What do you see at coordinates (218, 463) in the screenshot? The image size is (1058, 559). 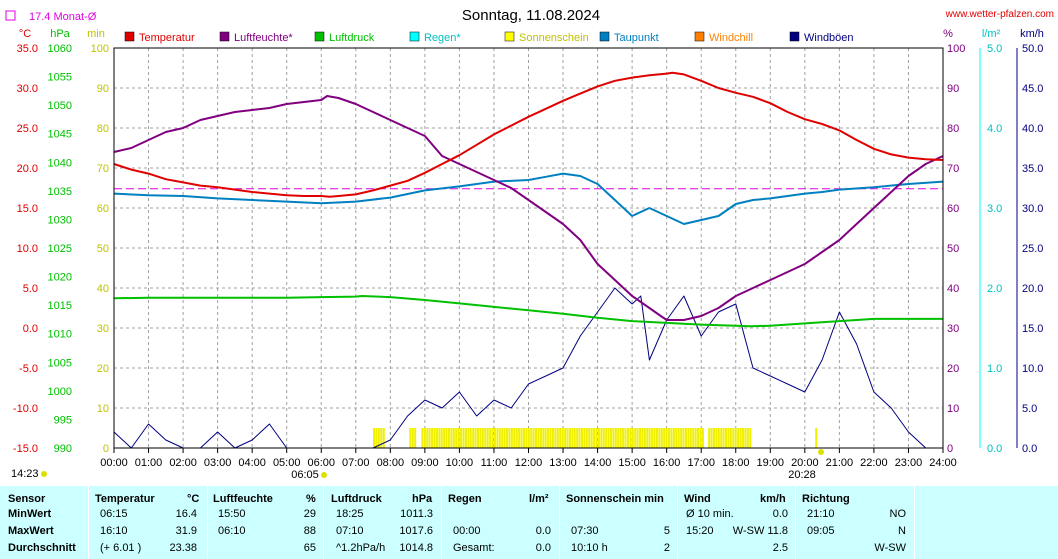 I see `x-tick: 03:00` at bounding box center [218, 463].